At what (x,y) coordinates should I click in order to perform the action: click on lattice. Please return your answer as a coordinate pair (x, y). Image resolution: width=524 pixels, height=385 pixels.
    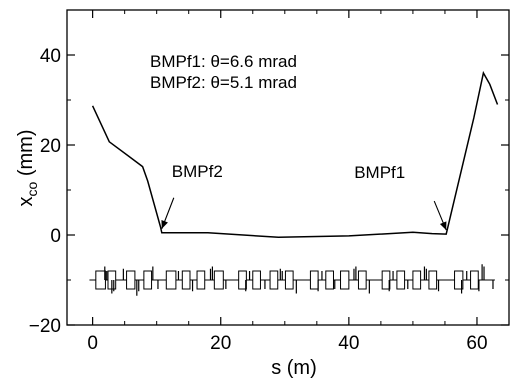
    Looking at the image, I should click on (292, 280).